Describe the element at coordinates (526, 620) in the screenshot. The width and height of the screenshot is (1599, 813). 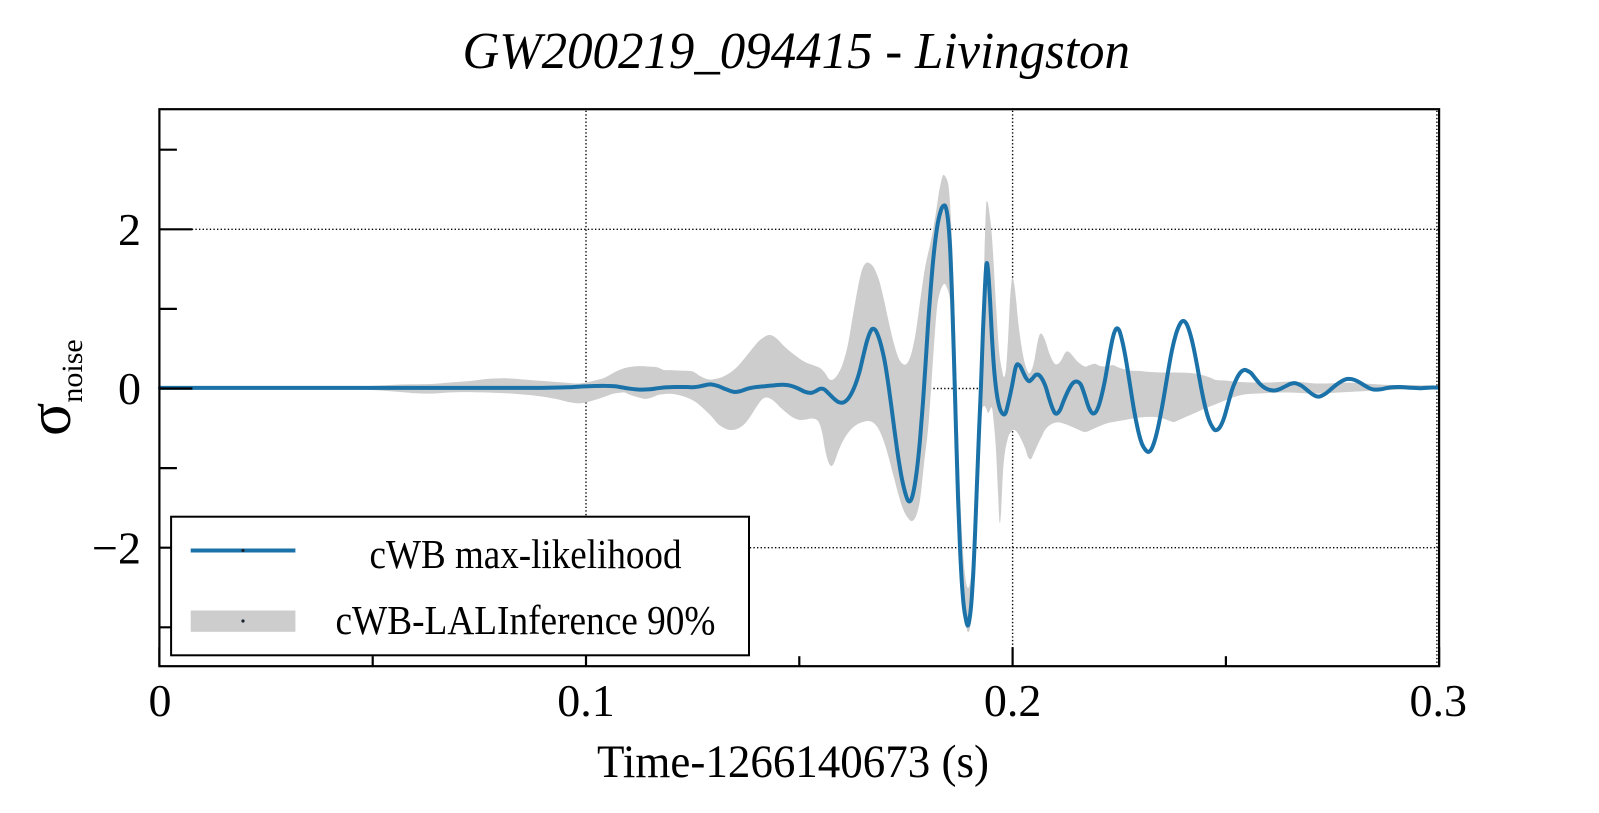
I see `svg-text: cWB-LALInference 90%` at that location.